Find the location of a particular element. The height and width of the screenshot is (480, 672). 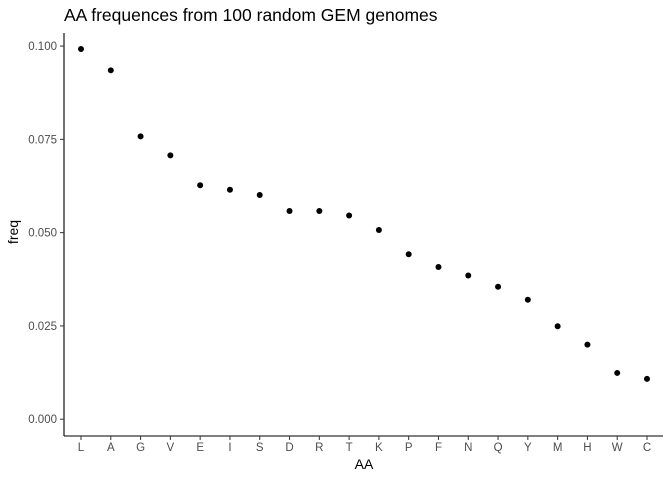

y-tick-label: 0.050 is located at coordinates (42, 234).